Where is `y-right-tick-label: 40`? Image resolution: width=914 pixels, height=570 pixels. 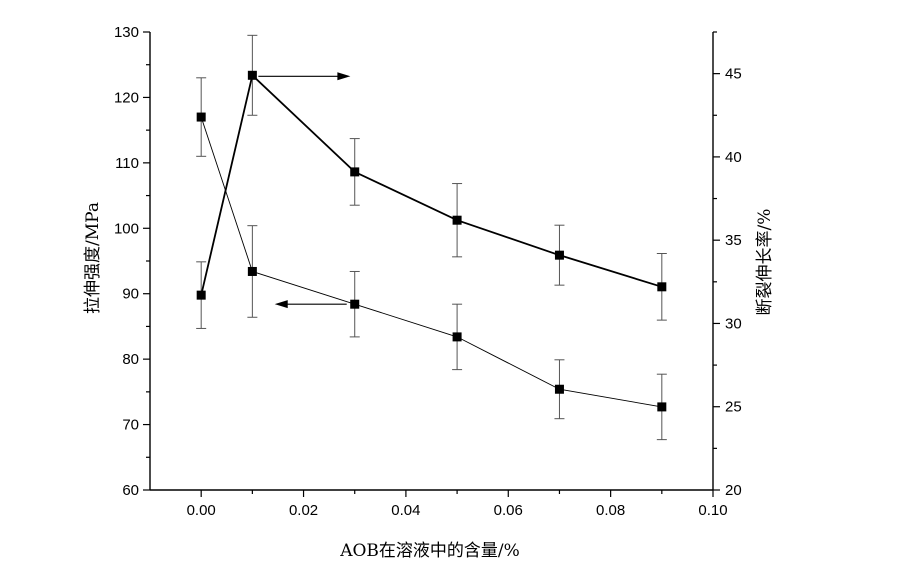
y-right-tick-label: 40 is located at coordinates (733, 157).